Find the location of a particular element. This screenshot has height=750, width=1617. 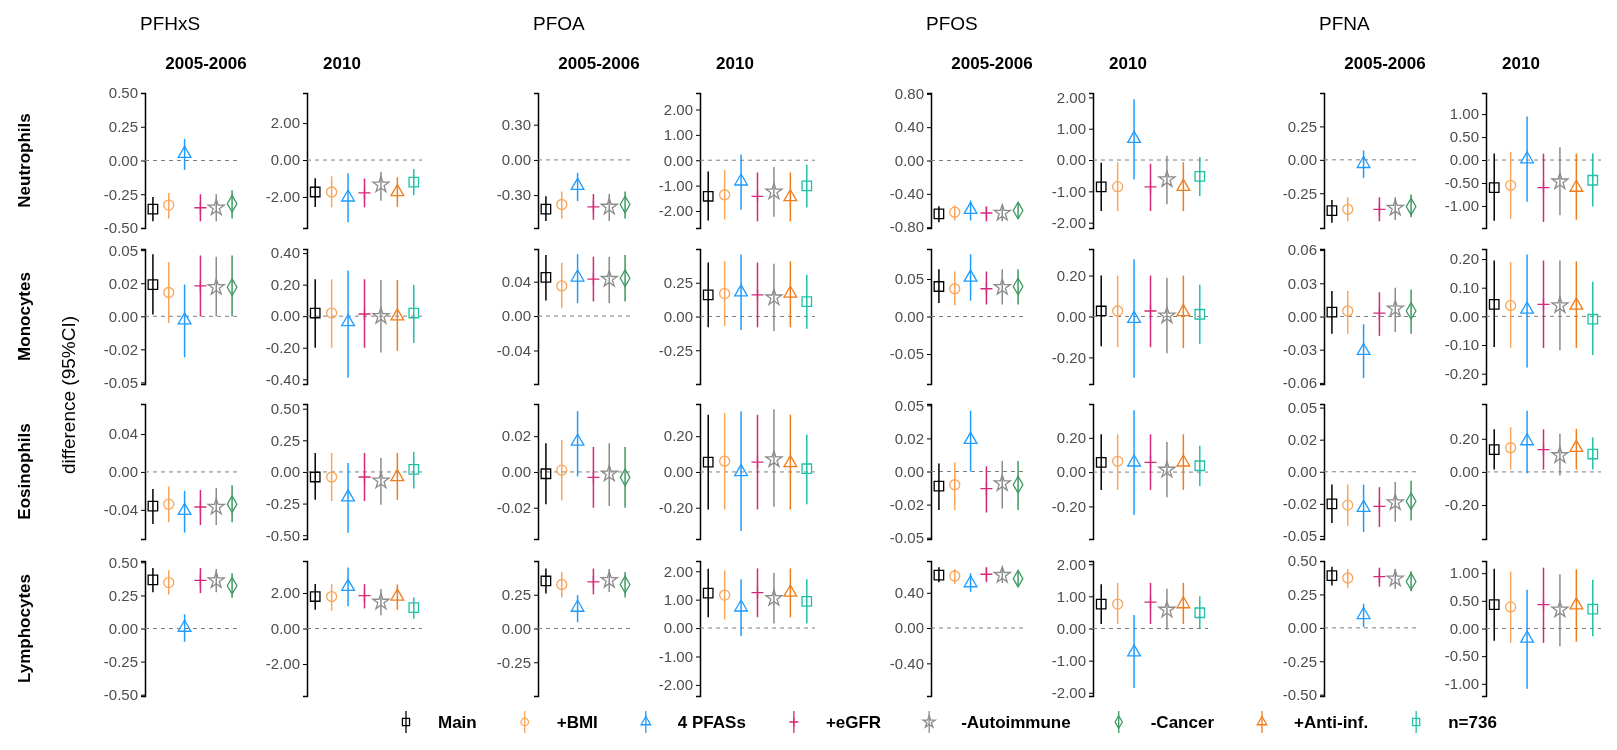

y-tick-label: -0.03 is located at coordinates (1299, 349).